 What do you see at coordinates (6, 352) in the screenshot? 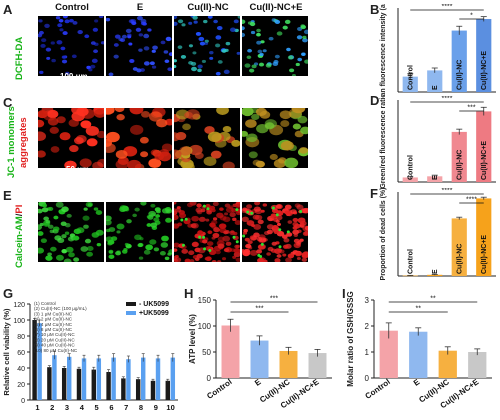
I see `y-axis-label: Relative cell viability (%)` at bounding box center [6, 352].